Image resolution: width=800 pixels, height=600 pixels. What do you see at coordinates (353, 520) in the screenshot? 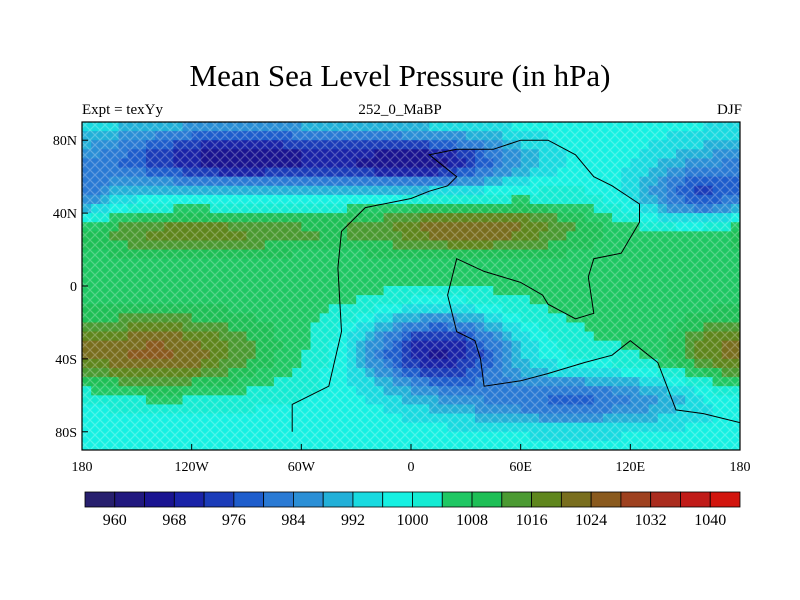
I see `colorbar-label: 992` at bounding box center [353, 520].